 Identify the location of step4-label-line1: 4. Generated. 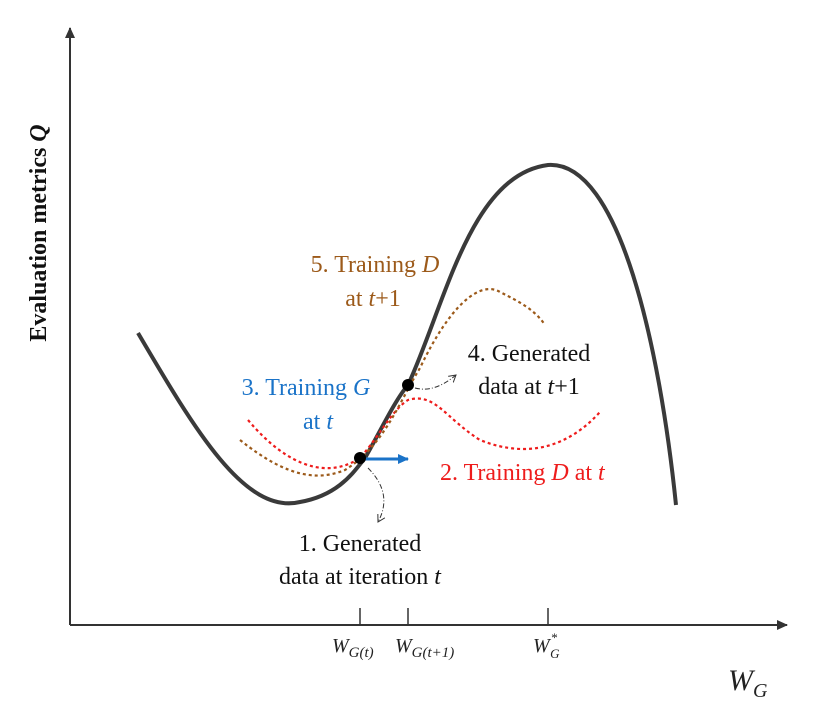
(529, 354).